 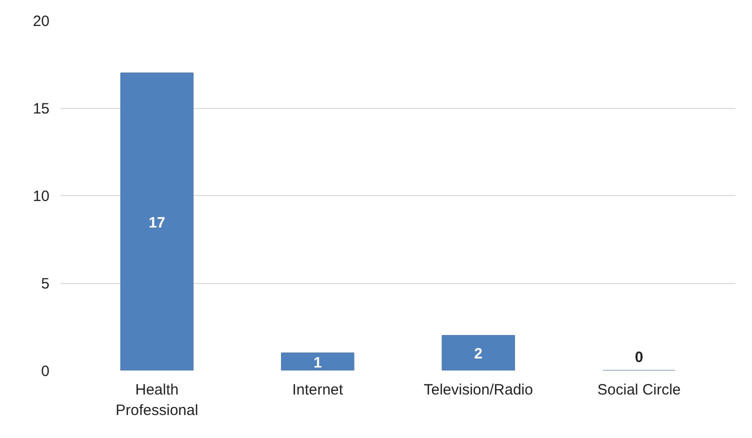 I want to click on data-label: 17, so click(x=157, y=223).